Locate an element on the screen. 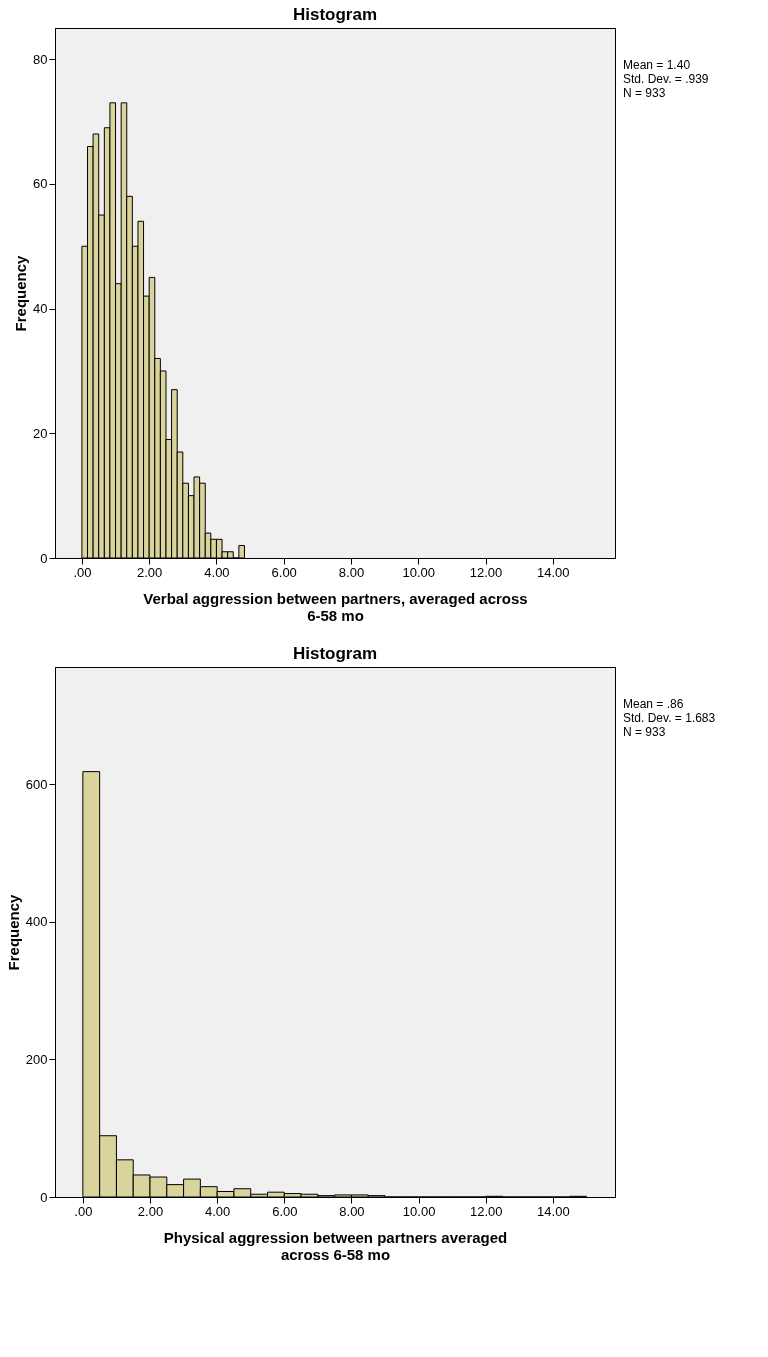  y-tick-label: 80 is located at coordinates (40, 59).